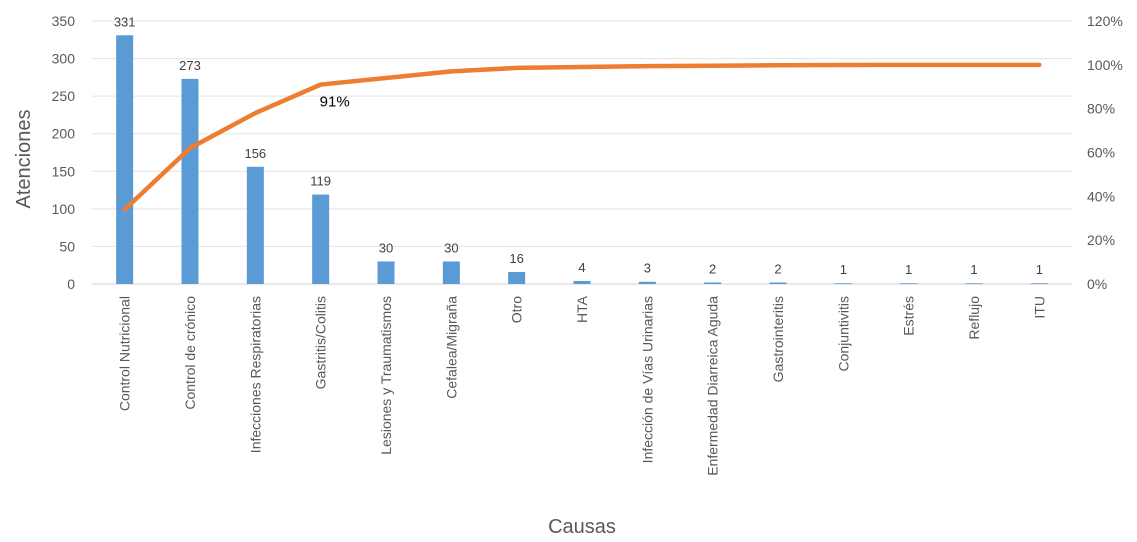 This screenshot has width=1137, height=542. I want to click on y-tick-label: 150, so click(64, 171).